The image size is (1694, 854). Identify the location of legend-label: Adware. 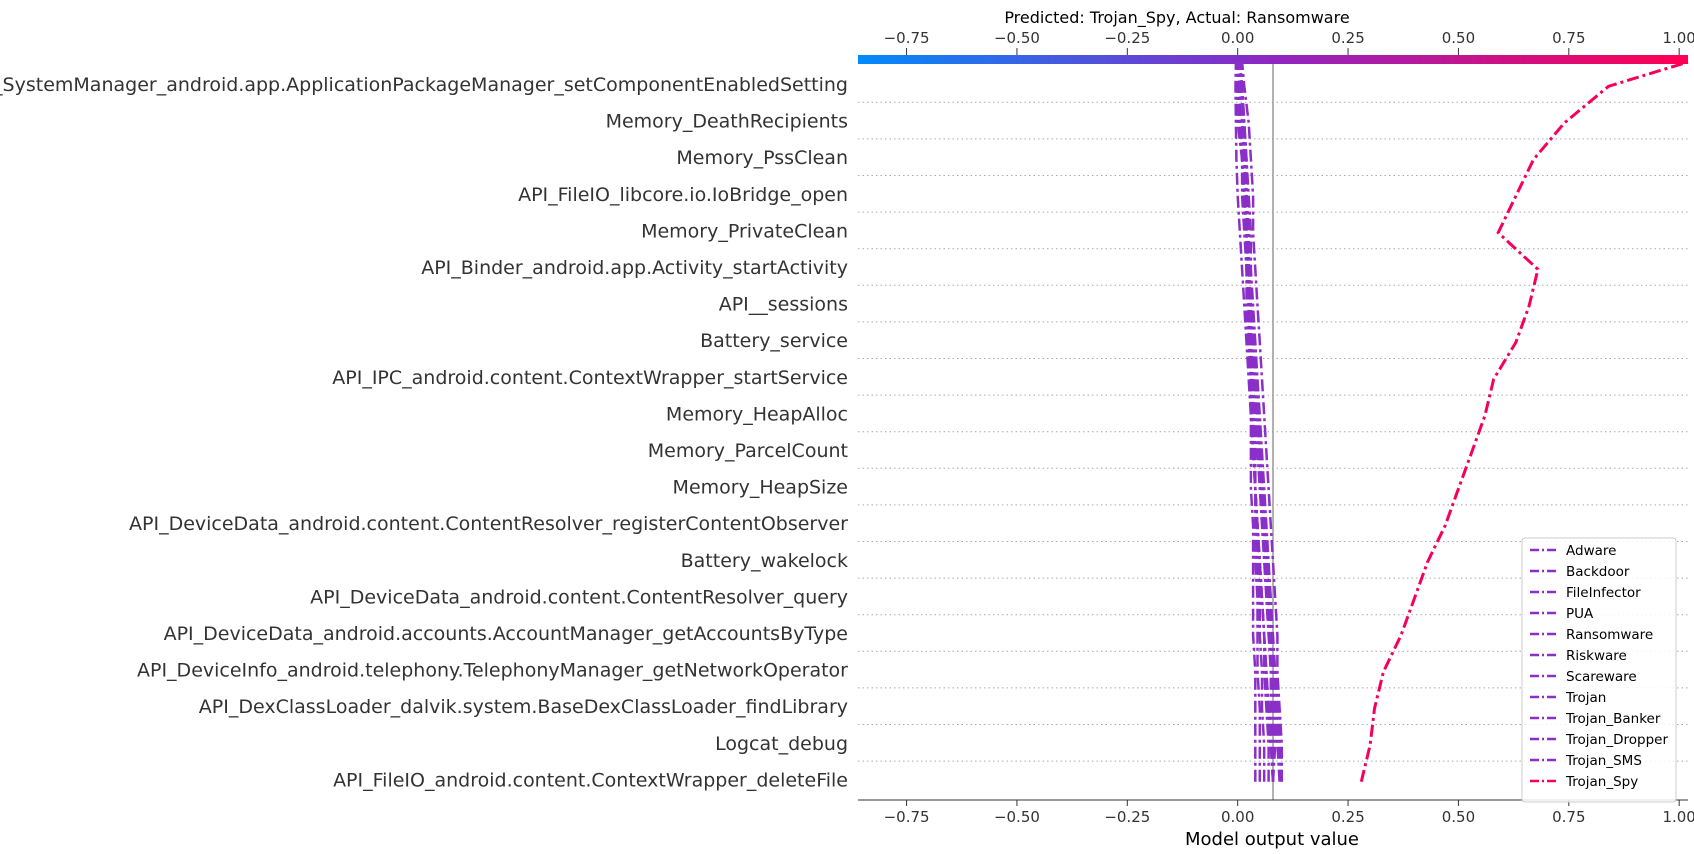
(1591, 551).